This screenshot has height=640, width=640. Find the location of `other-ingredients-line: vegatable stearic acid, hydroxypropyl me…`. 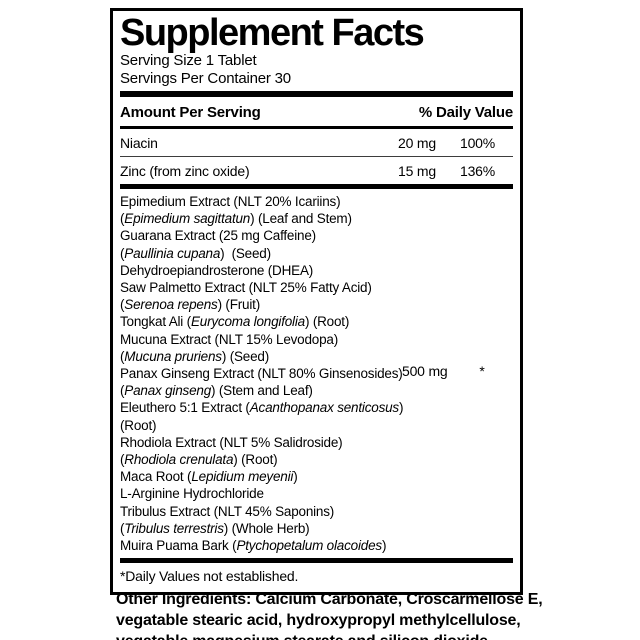

other-ingredients-line: vegatable stearic acid, hydroxypropyl me… is located at coordinates (318, 620).